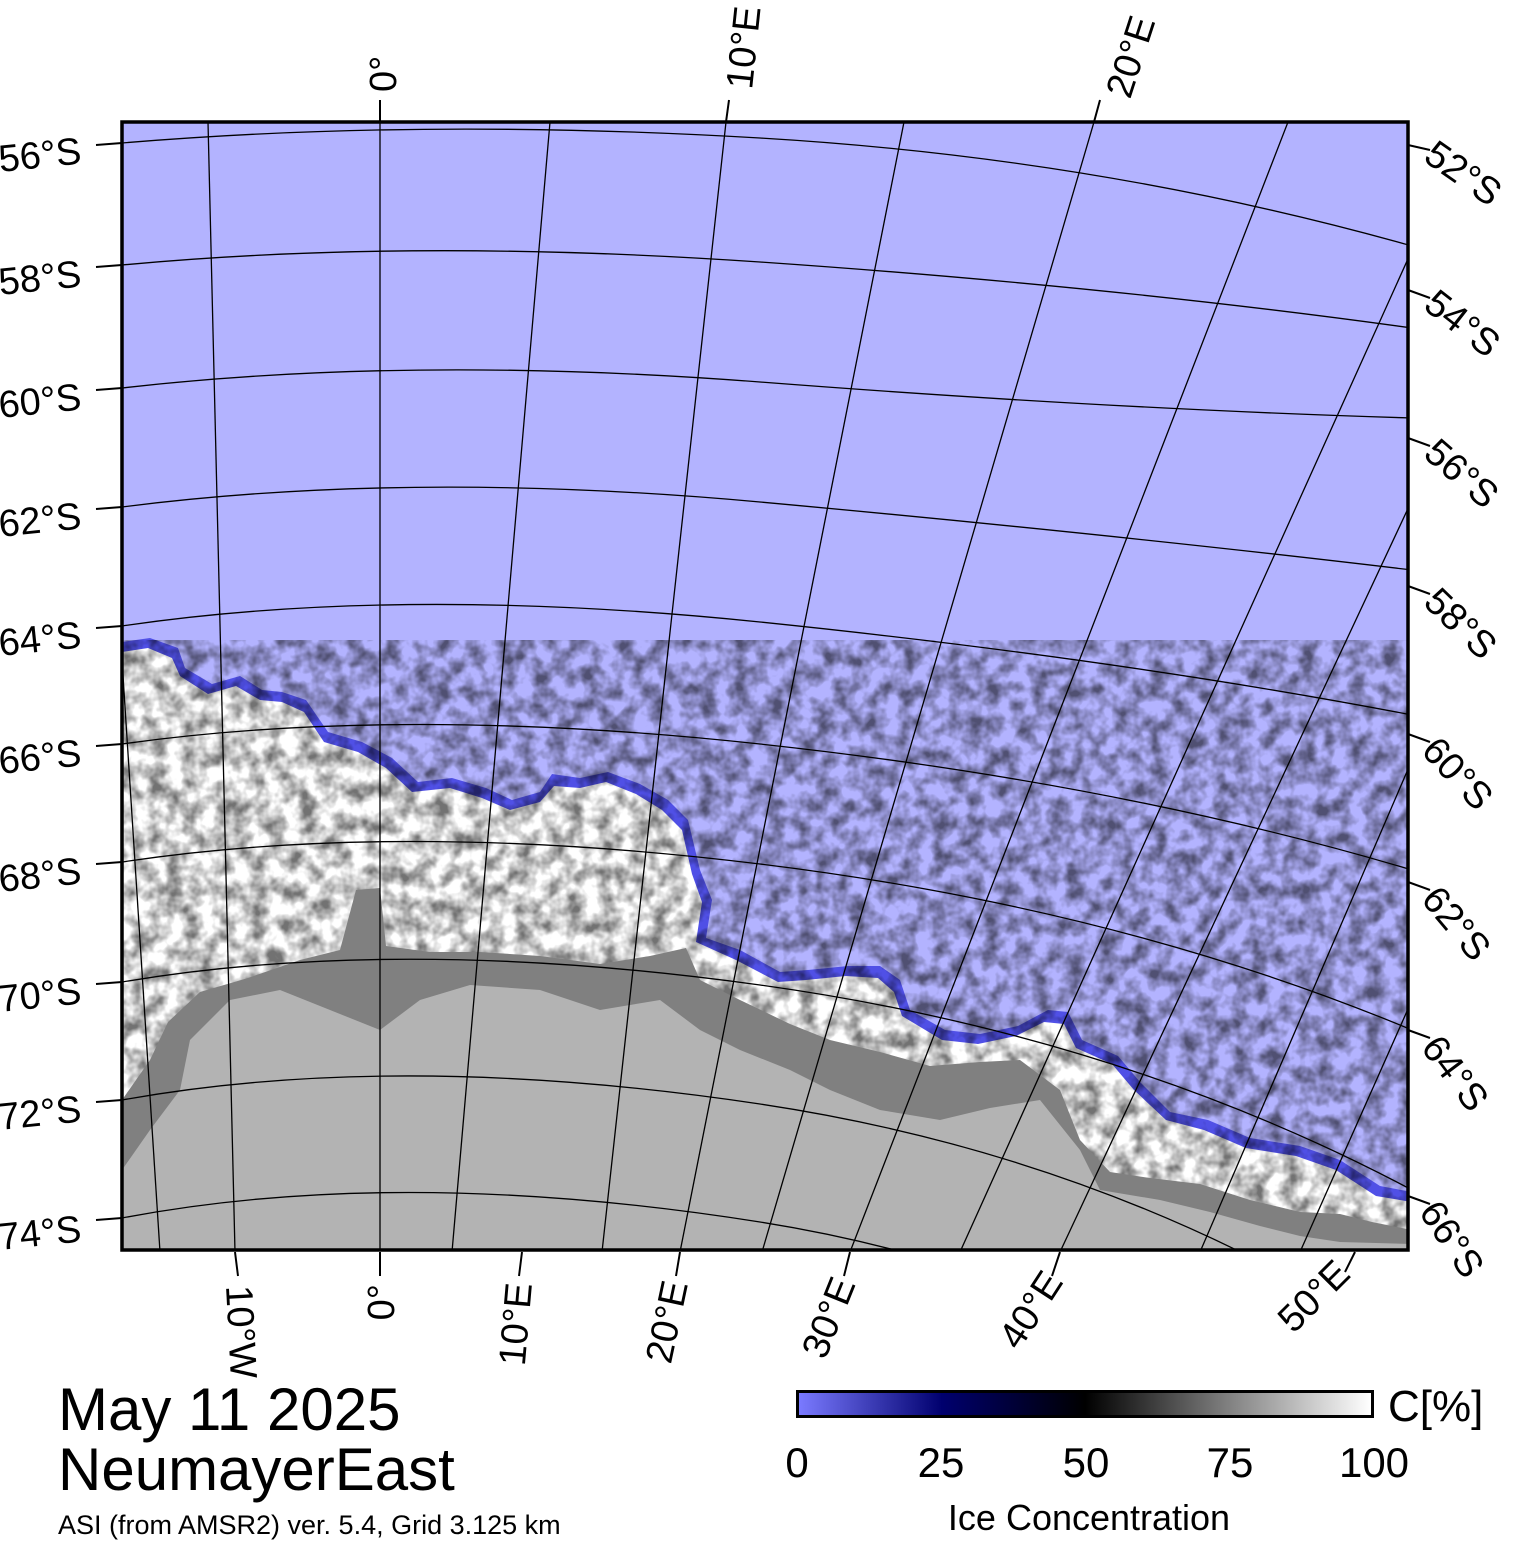  What do you see at coordinates (1460, 709) in the screenshot?
I see `right-latitude-labels: 52°S 54°S 56°S 58°S 60°S 62°S 64°S 66°S` at bounding box center [1460, 709].